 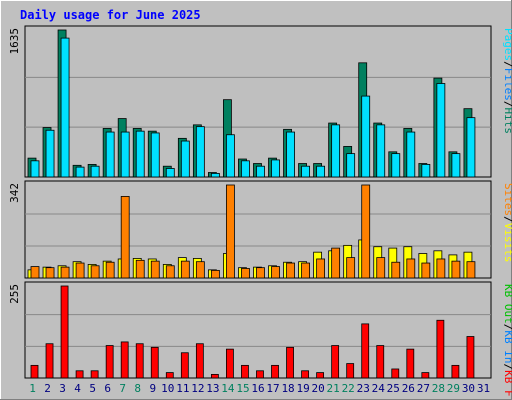 I want to click on panel-3-legend: KB Out/KB In/KB F, so click(x=507, y=340).